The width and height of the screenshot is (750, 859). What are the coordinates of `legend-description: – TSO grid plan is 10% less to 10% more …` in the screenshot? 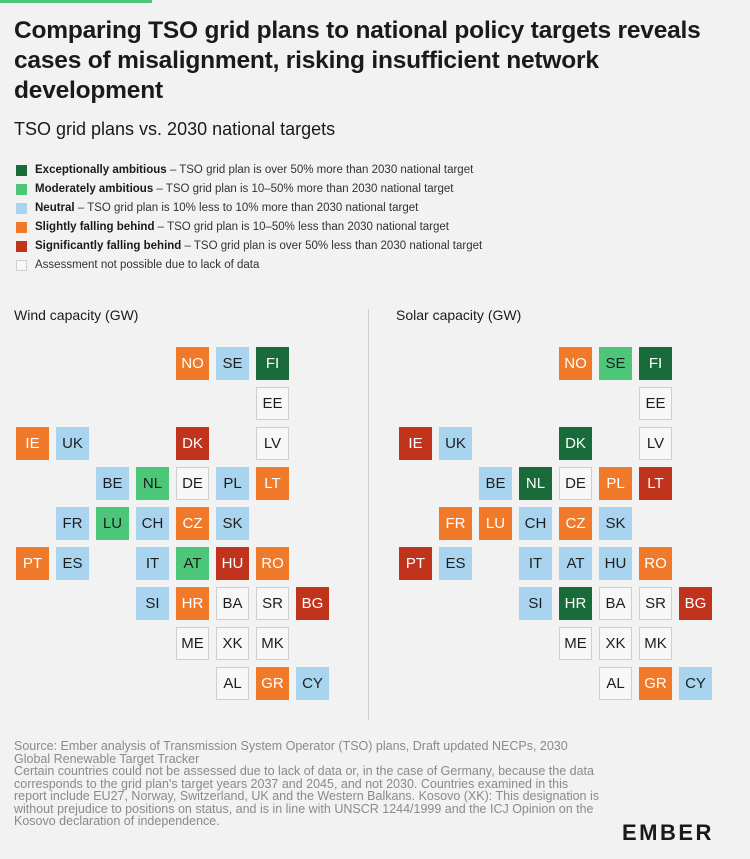 It's located at (246, 208).